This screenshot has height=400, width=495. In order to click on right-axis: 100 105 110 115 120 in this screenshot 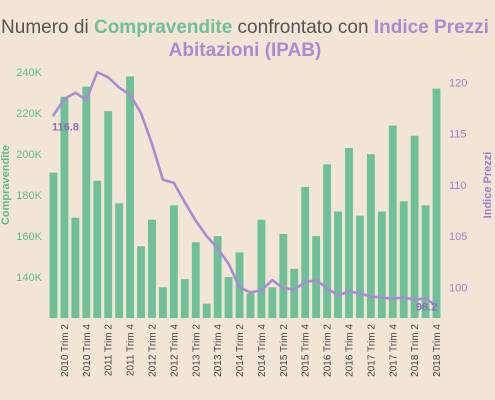, I will do `click(458, 185)`.